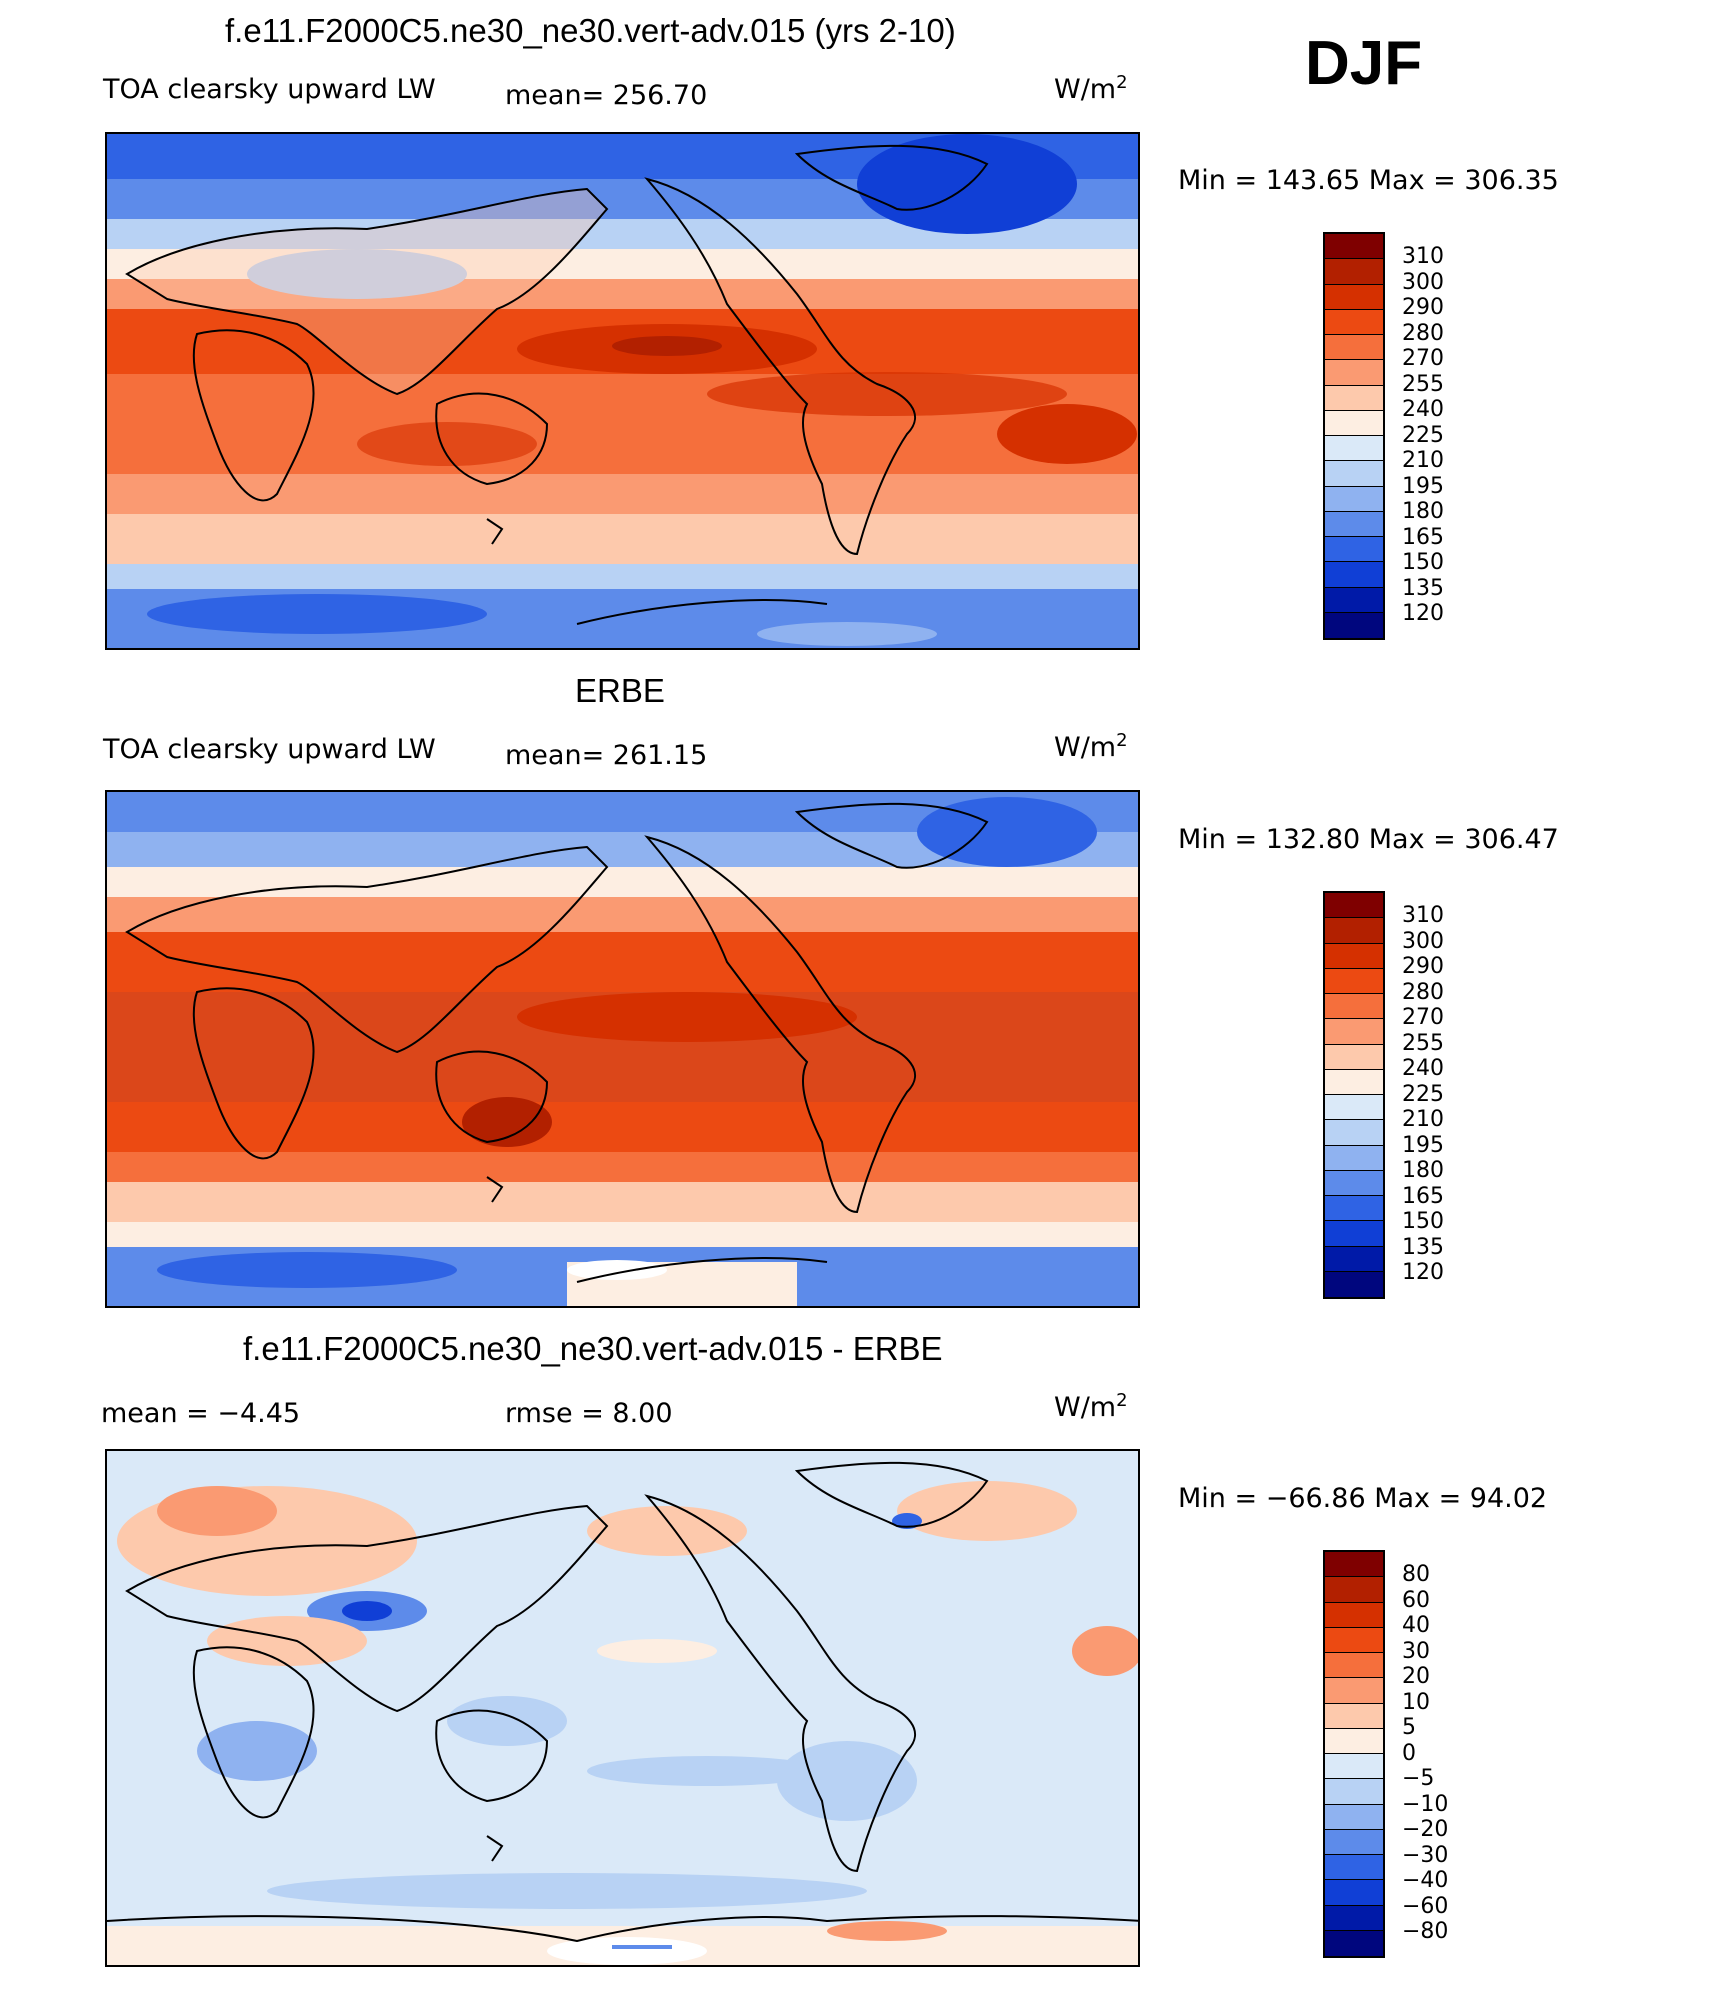 Image resolution: width=1710 pixels, height=1991 pixels. I want to click on colorbar-tick-label: 150, so click(1423, 562).